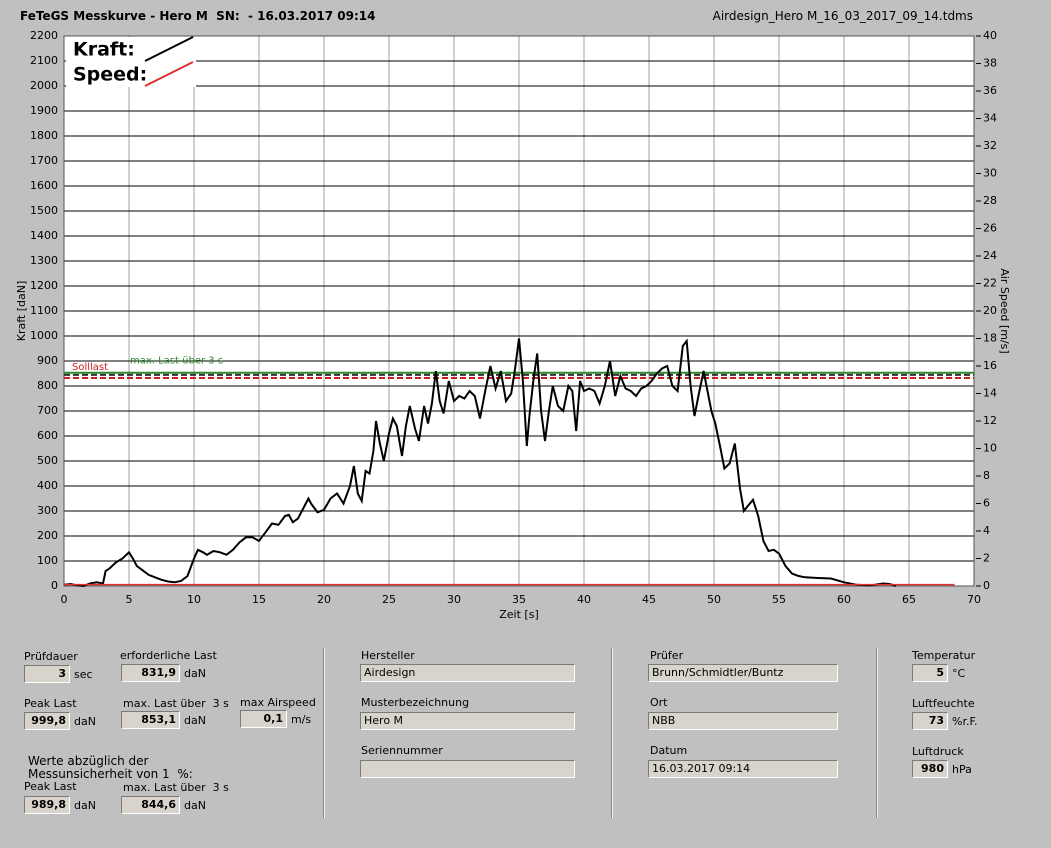 This screenshot has width=1051, height=848. I want to click on field-label: Luftdruck, so click(938, 751).